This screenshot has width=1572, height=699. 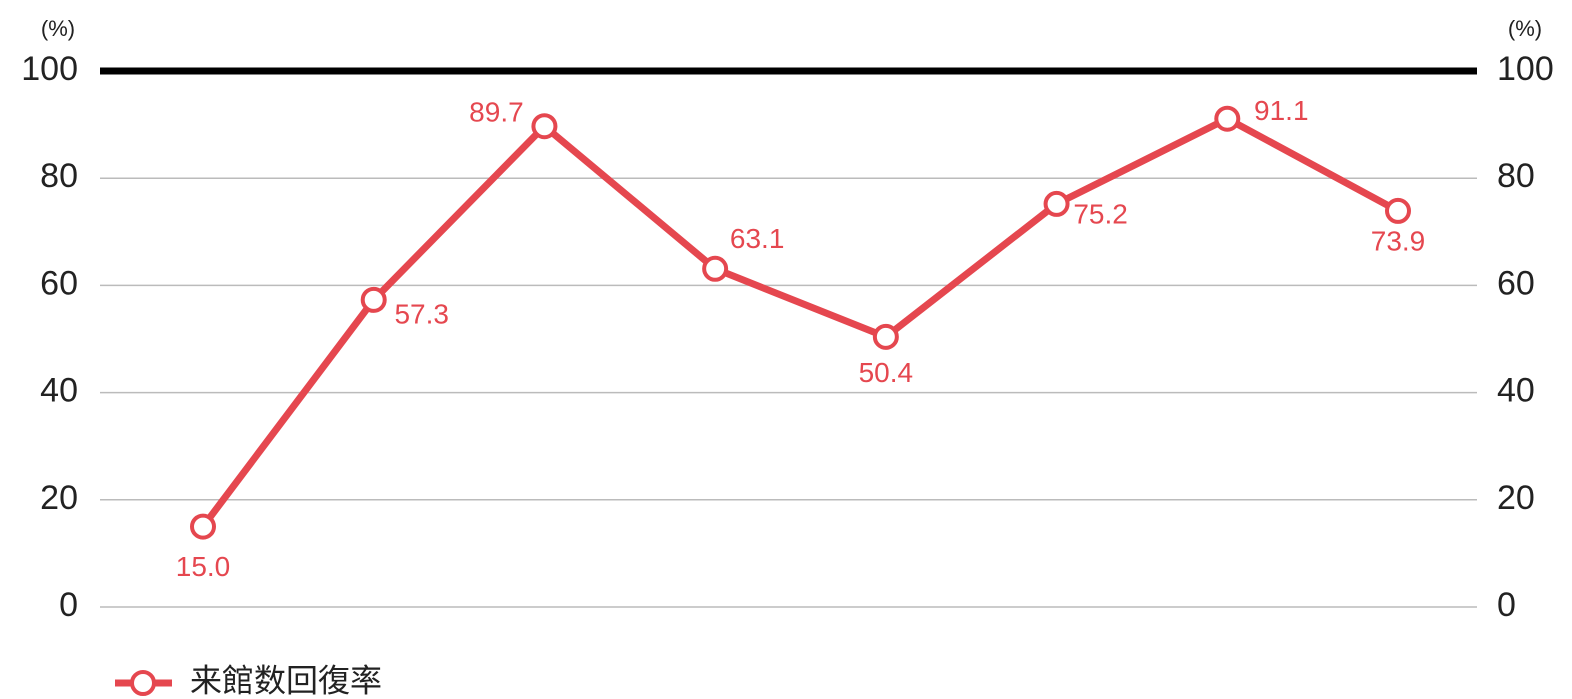 What do you see at coordinates (59, 176) in the screenshot?
I see `y-tick-label: 80` at bounding box center [59, 176].